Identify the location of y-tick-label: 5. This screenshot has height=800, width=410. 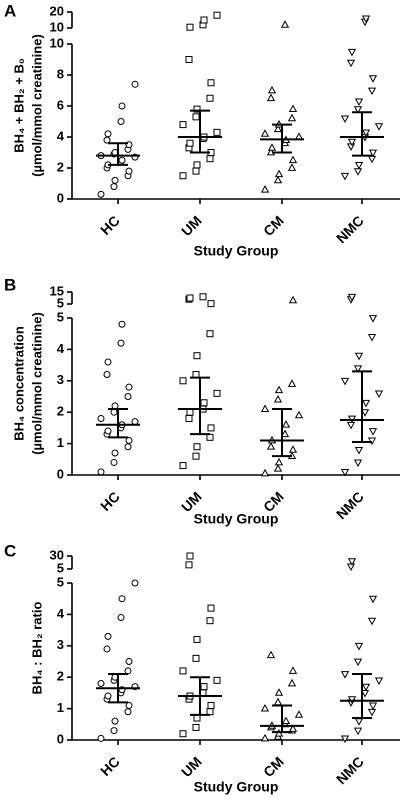
(60, 581).